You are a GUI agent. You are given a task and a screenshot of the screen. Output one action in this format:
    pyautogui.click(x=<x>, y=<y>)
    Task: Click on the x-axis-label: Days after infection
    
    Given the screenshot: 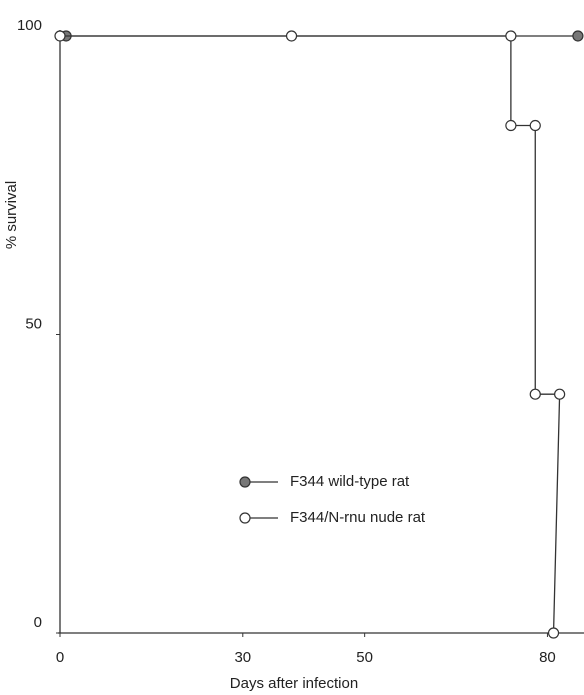 What is the action you would take?
    pyautogui.click(x=294, y=683)
    